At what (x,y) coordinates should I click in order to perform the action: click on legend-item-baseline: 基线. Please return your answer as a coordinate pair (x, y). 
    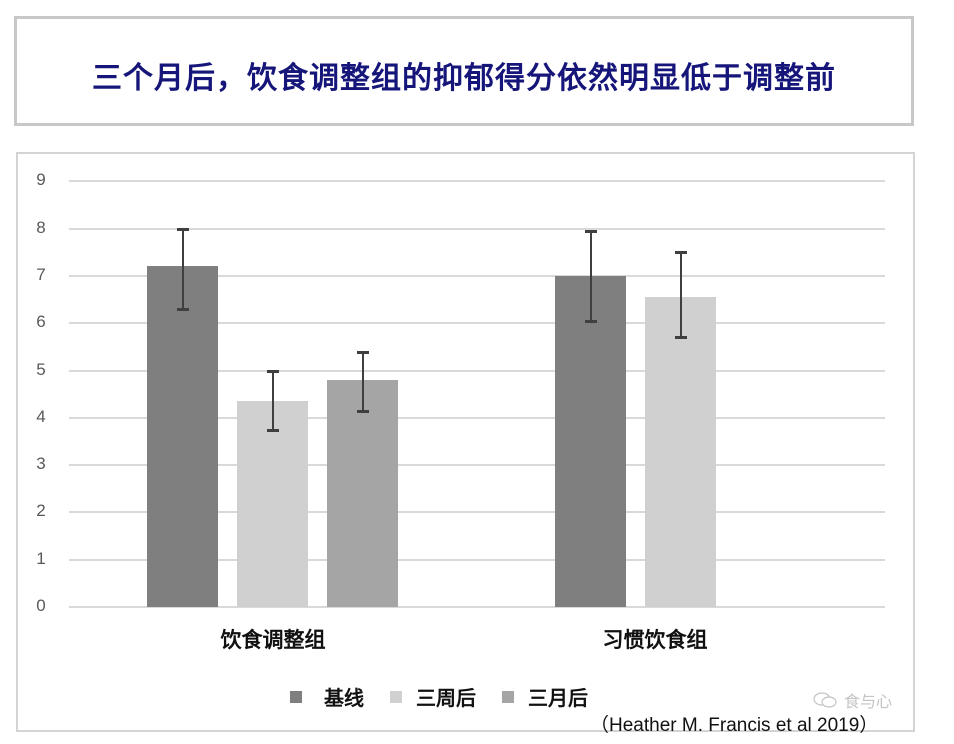
    Looking at the image, I should click on (327, 696).